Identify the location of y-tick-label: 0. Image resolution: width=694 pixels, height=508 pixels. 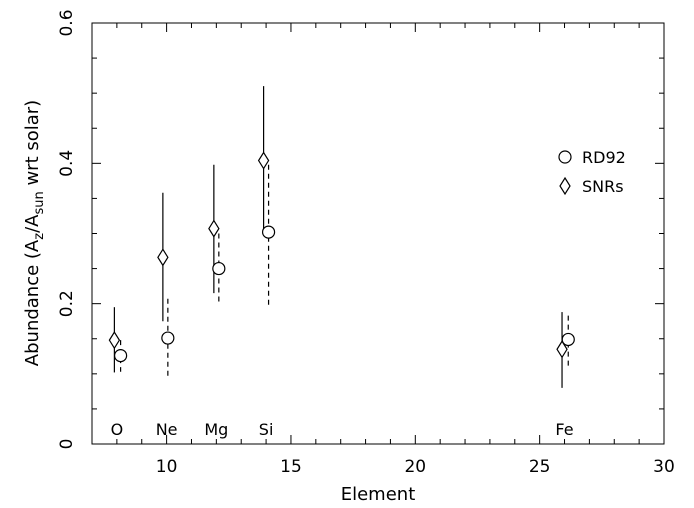
(67, 444).